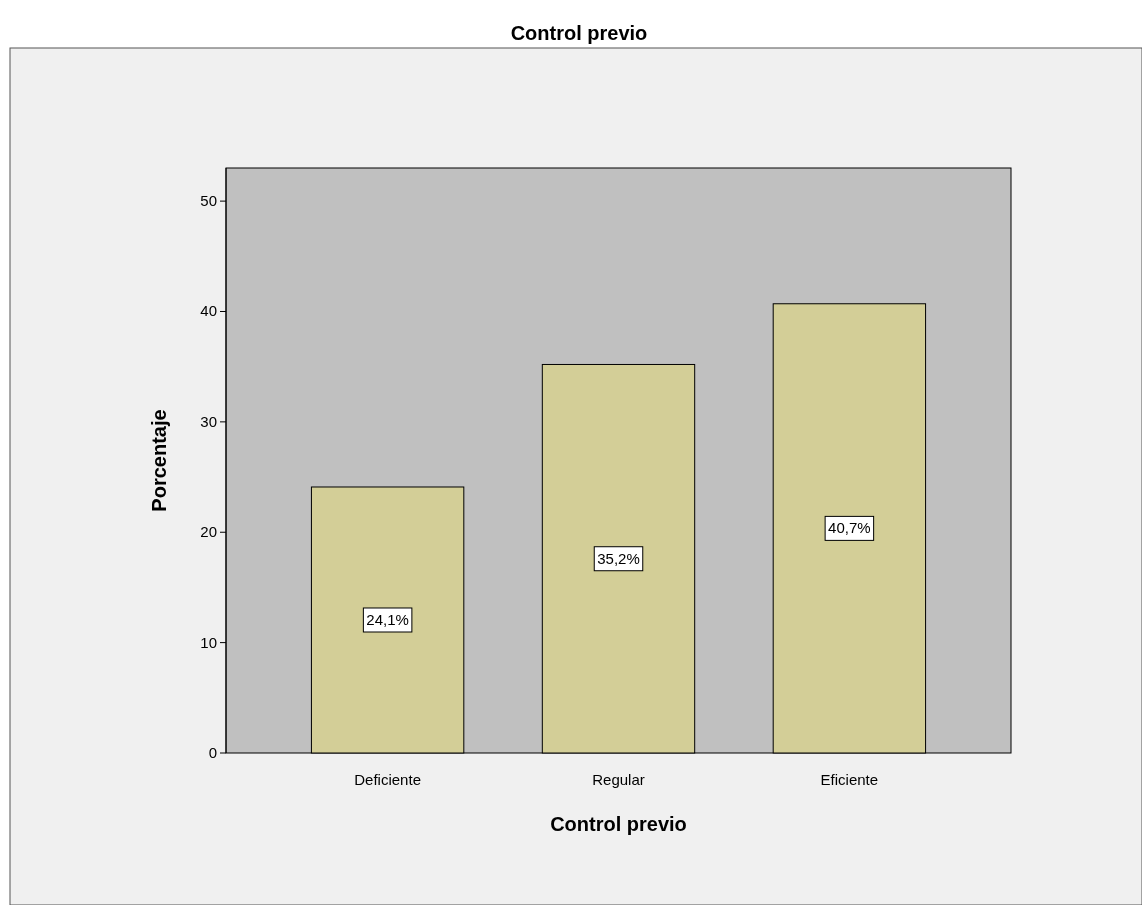 The width and height of the screenshot is (1142, 905). What do you see at coordinates (618, 779) in the screenshot?
I see `x-tick-label: Regular` at bounding box center [618, 779].